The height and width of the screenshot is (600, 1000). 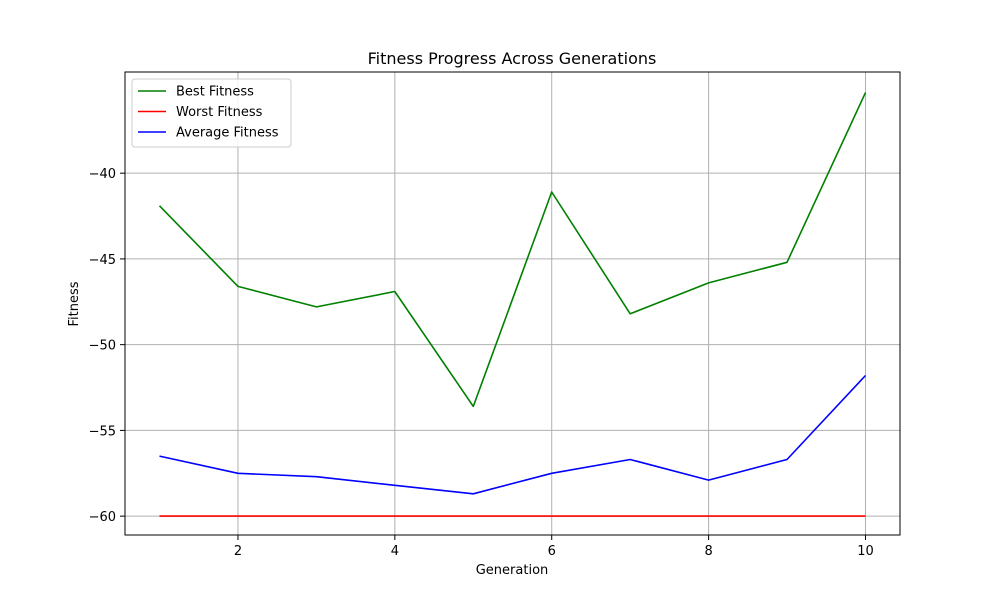 I want to click on legend-box, so click(x=211, y=113).